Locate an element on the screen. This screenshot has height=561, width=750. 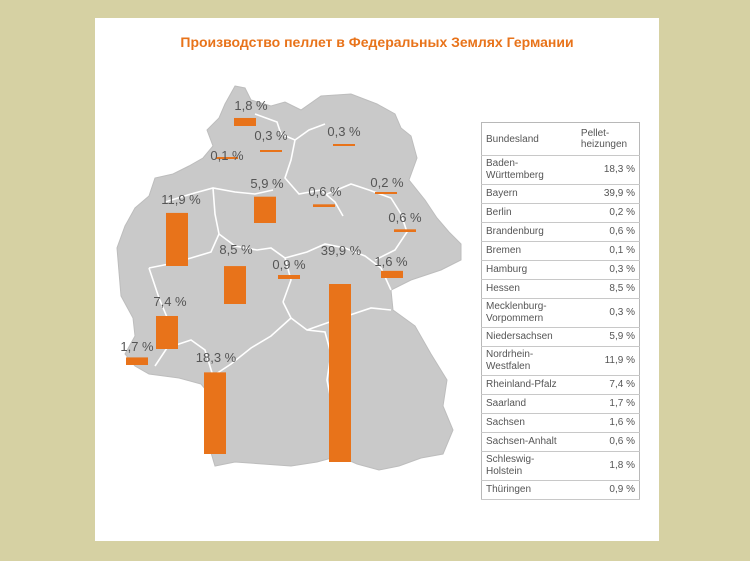
table-cell-value: 18,3 % is located at coordinates (605, 170).